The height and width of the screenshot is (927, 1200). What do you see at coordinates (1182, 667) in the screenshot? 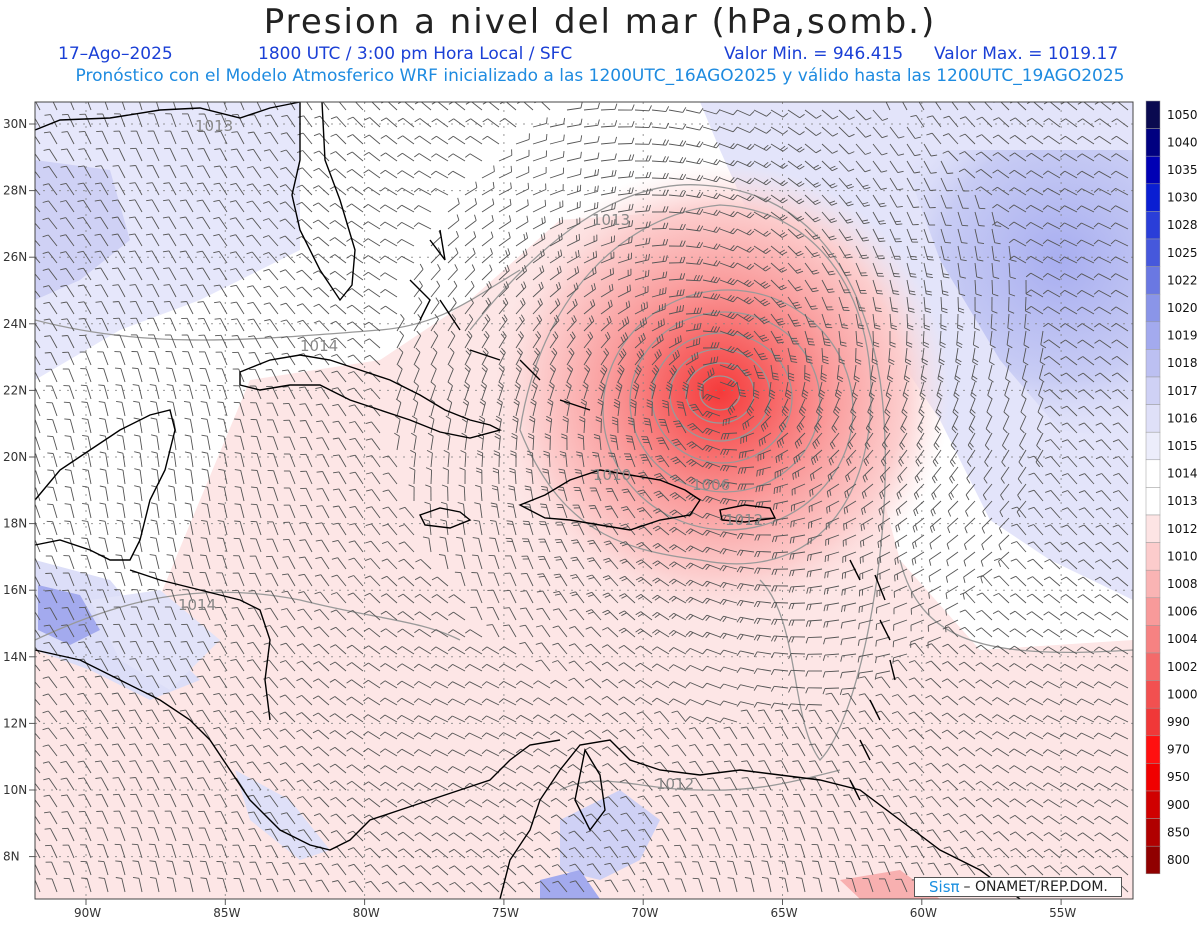
I see `legend-label: 1002` at bounding box center [1182, 667].